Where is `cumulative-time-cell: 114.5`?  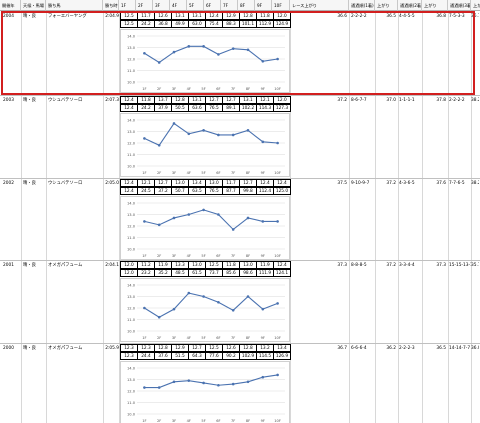
cumulative-time-cell: 114.5 is located at coordinates (265, 356).